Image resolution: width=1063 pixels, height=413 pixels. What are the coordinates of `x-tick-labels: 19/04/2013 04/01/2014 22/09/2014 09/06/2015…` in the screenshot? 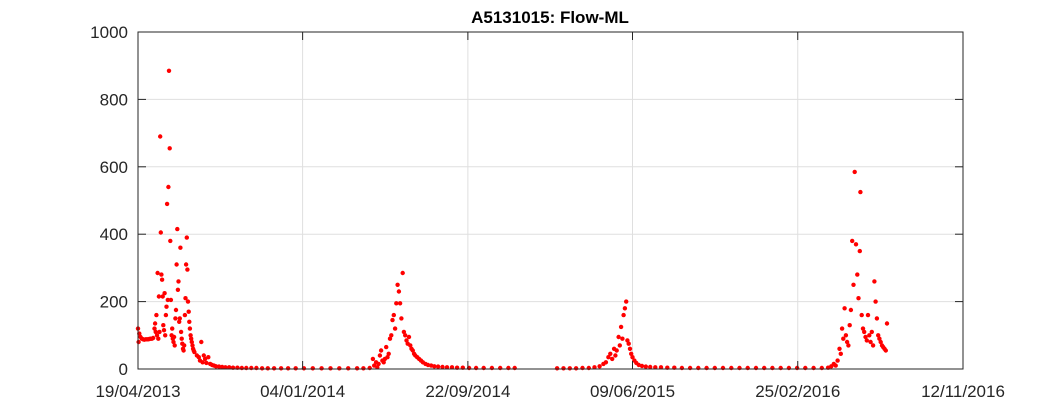 It's located at (549, 391).